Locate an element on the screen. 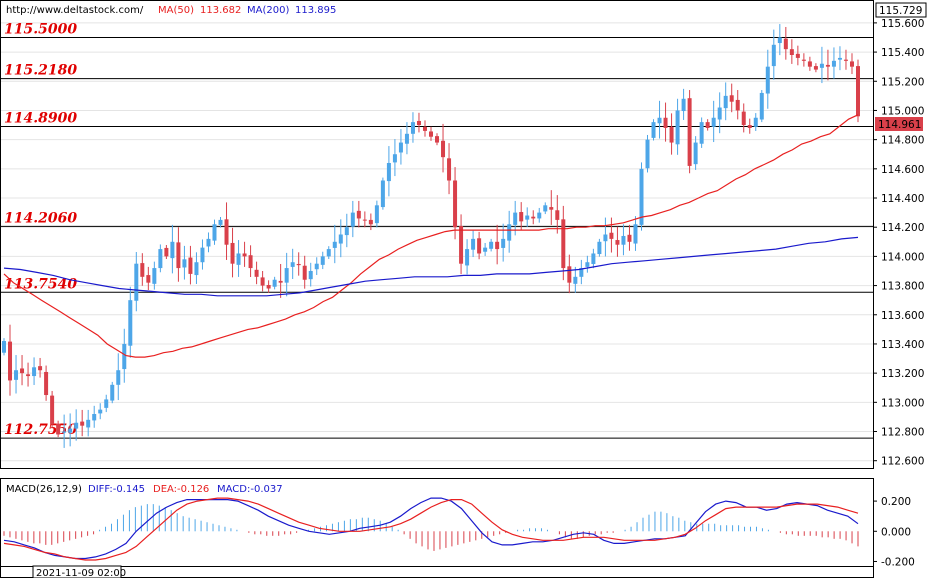 The width and height of the screenshot is (930, 578). ma200-value: 113.895 is located at coordinates (315, 10).